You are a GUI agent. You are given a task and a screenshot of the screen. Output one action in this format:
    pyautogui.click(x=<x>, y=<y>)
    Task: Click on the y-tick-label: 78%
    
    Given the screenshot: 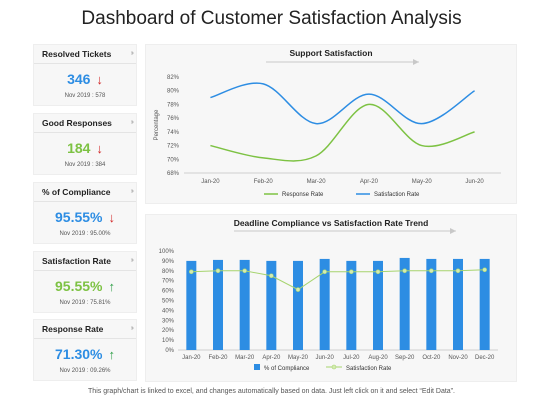 What is the action you would take?
    pyautogui.click(x=173, y=105)
    